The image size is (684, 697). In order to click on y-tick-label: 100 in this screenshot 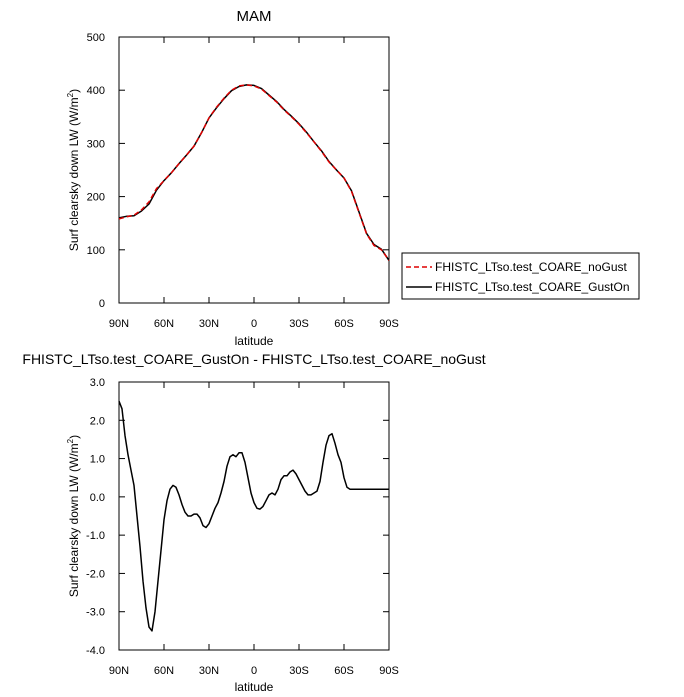, I will do `click(96, 251)`.